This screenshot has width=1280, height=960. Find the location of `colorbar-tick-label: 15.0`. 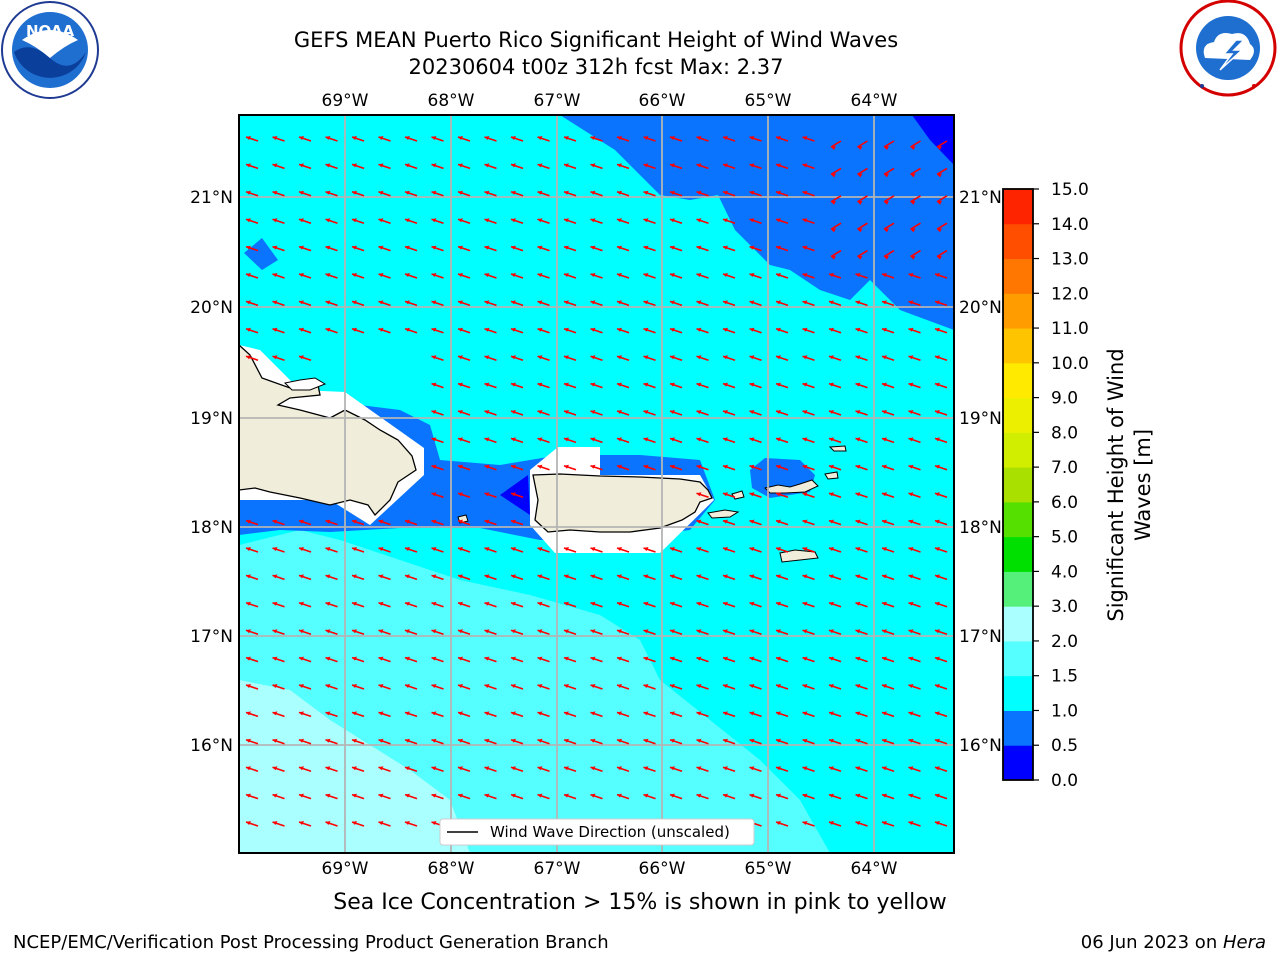

colorbar-tick-label: 15.0 is located at coordinates (1070, 190).